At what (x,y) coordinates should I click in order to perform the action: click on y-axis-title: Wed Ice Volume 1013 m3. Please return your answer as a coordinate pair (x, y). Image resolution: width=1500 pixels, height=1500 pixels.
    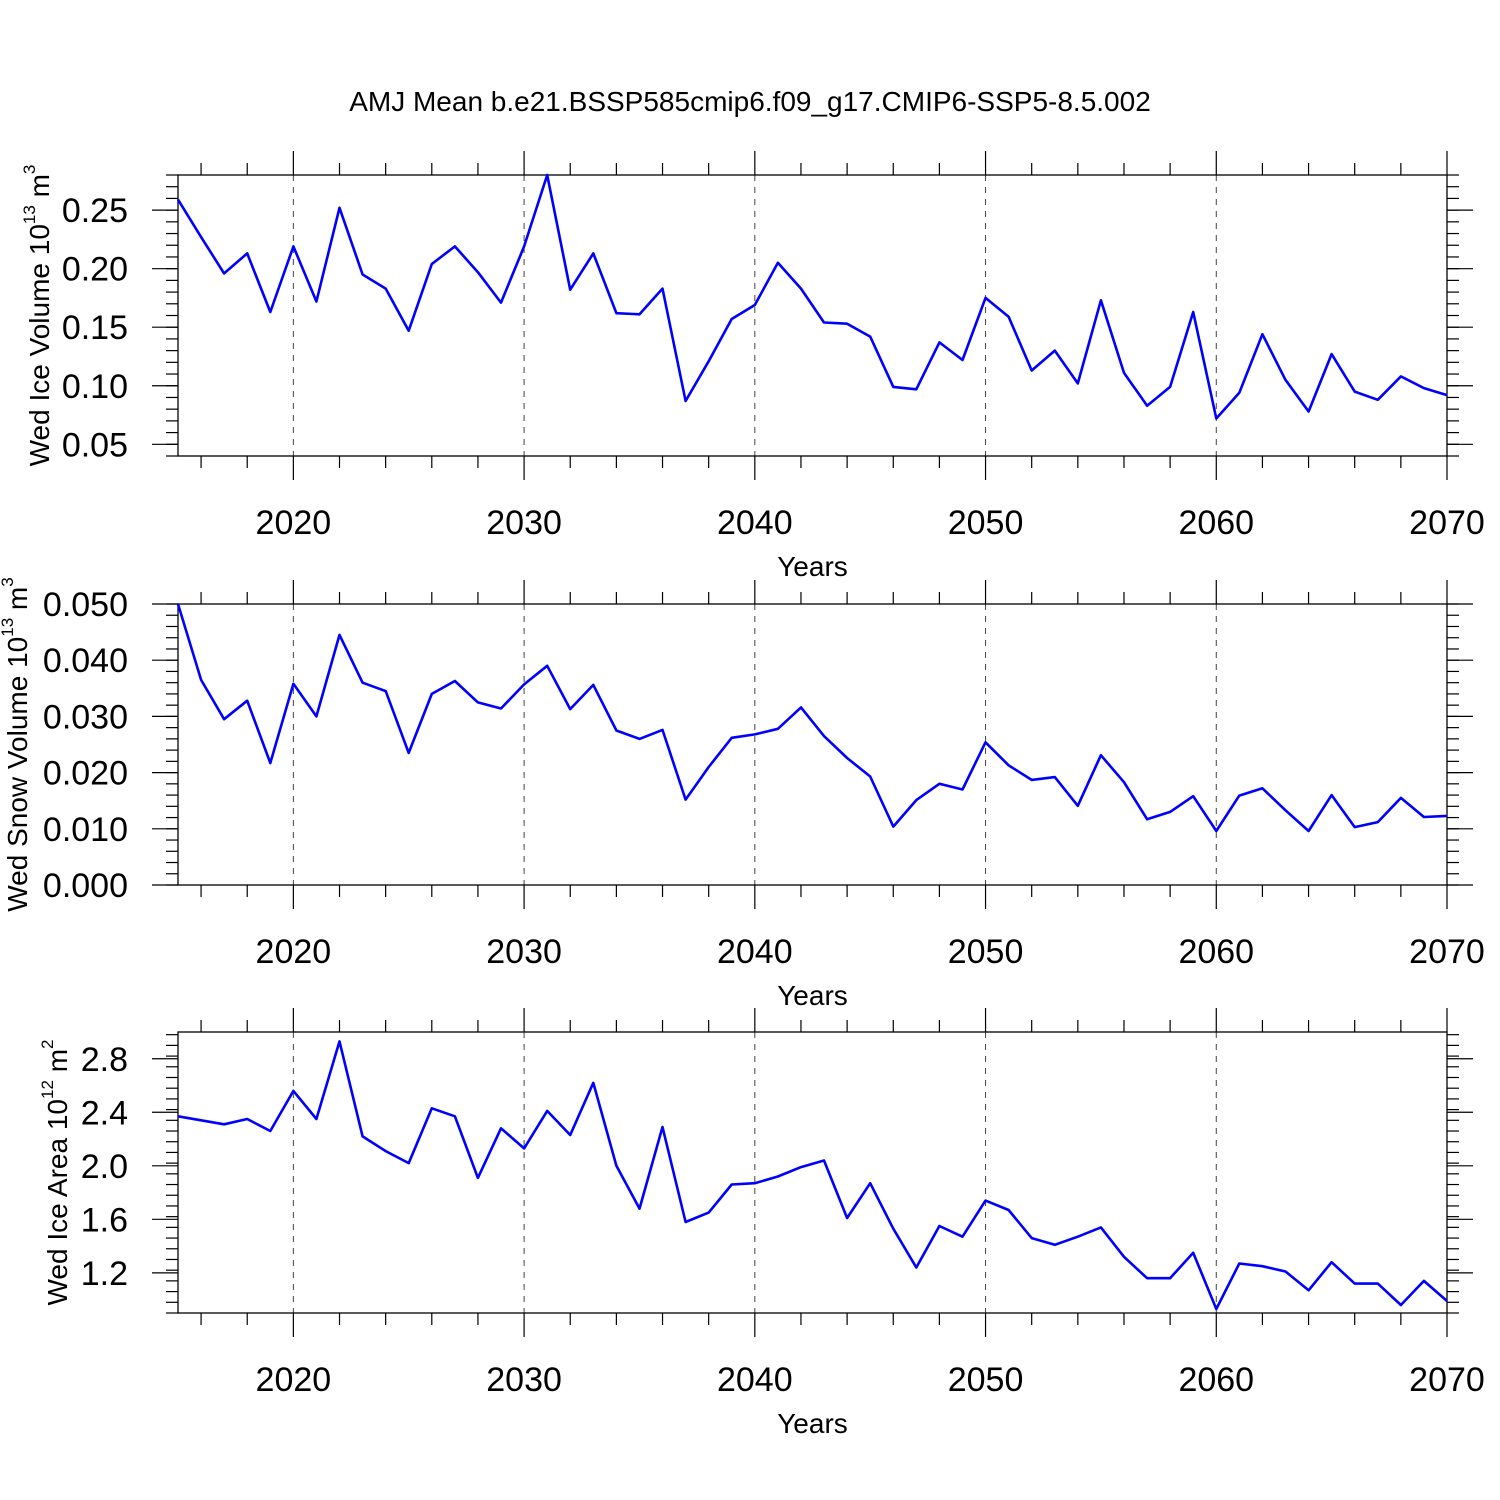
    Looking at the image, I should click on (37, 316).